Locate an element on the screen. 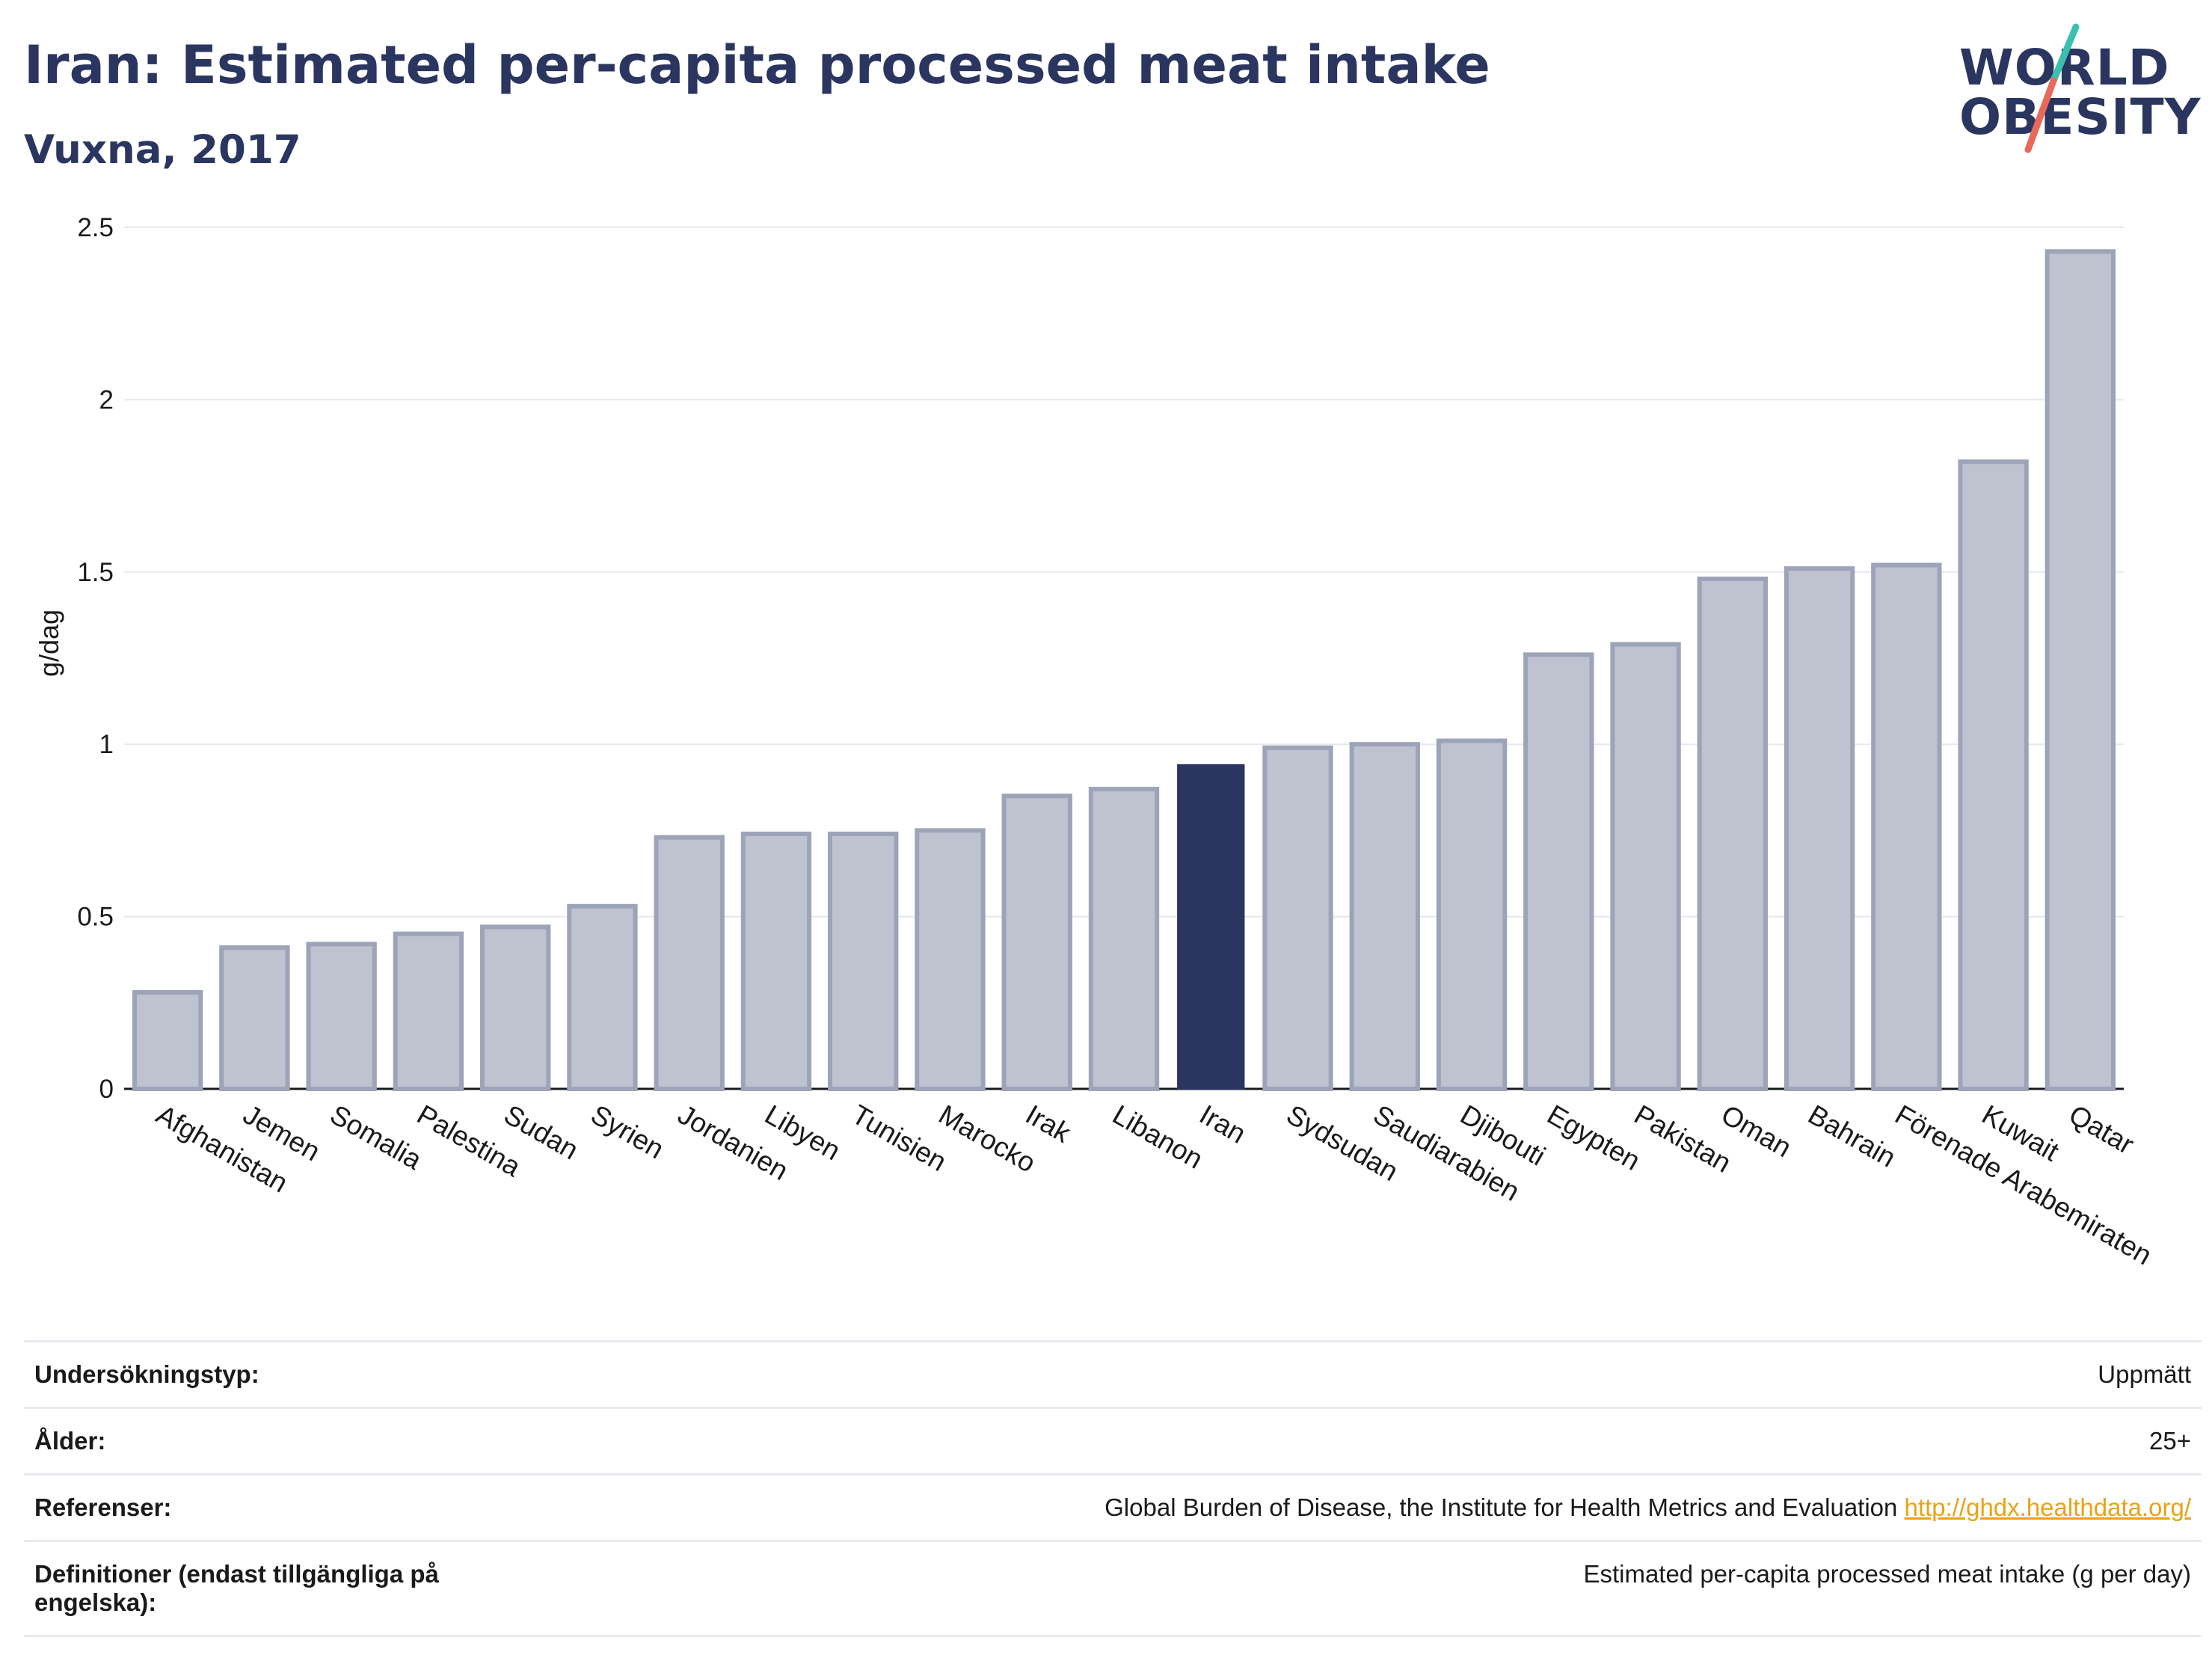  chart-subtitle: Vuxna, 2017 is located at coordinates (162, 150).